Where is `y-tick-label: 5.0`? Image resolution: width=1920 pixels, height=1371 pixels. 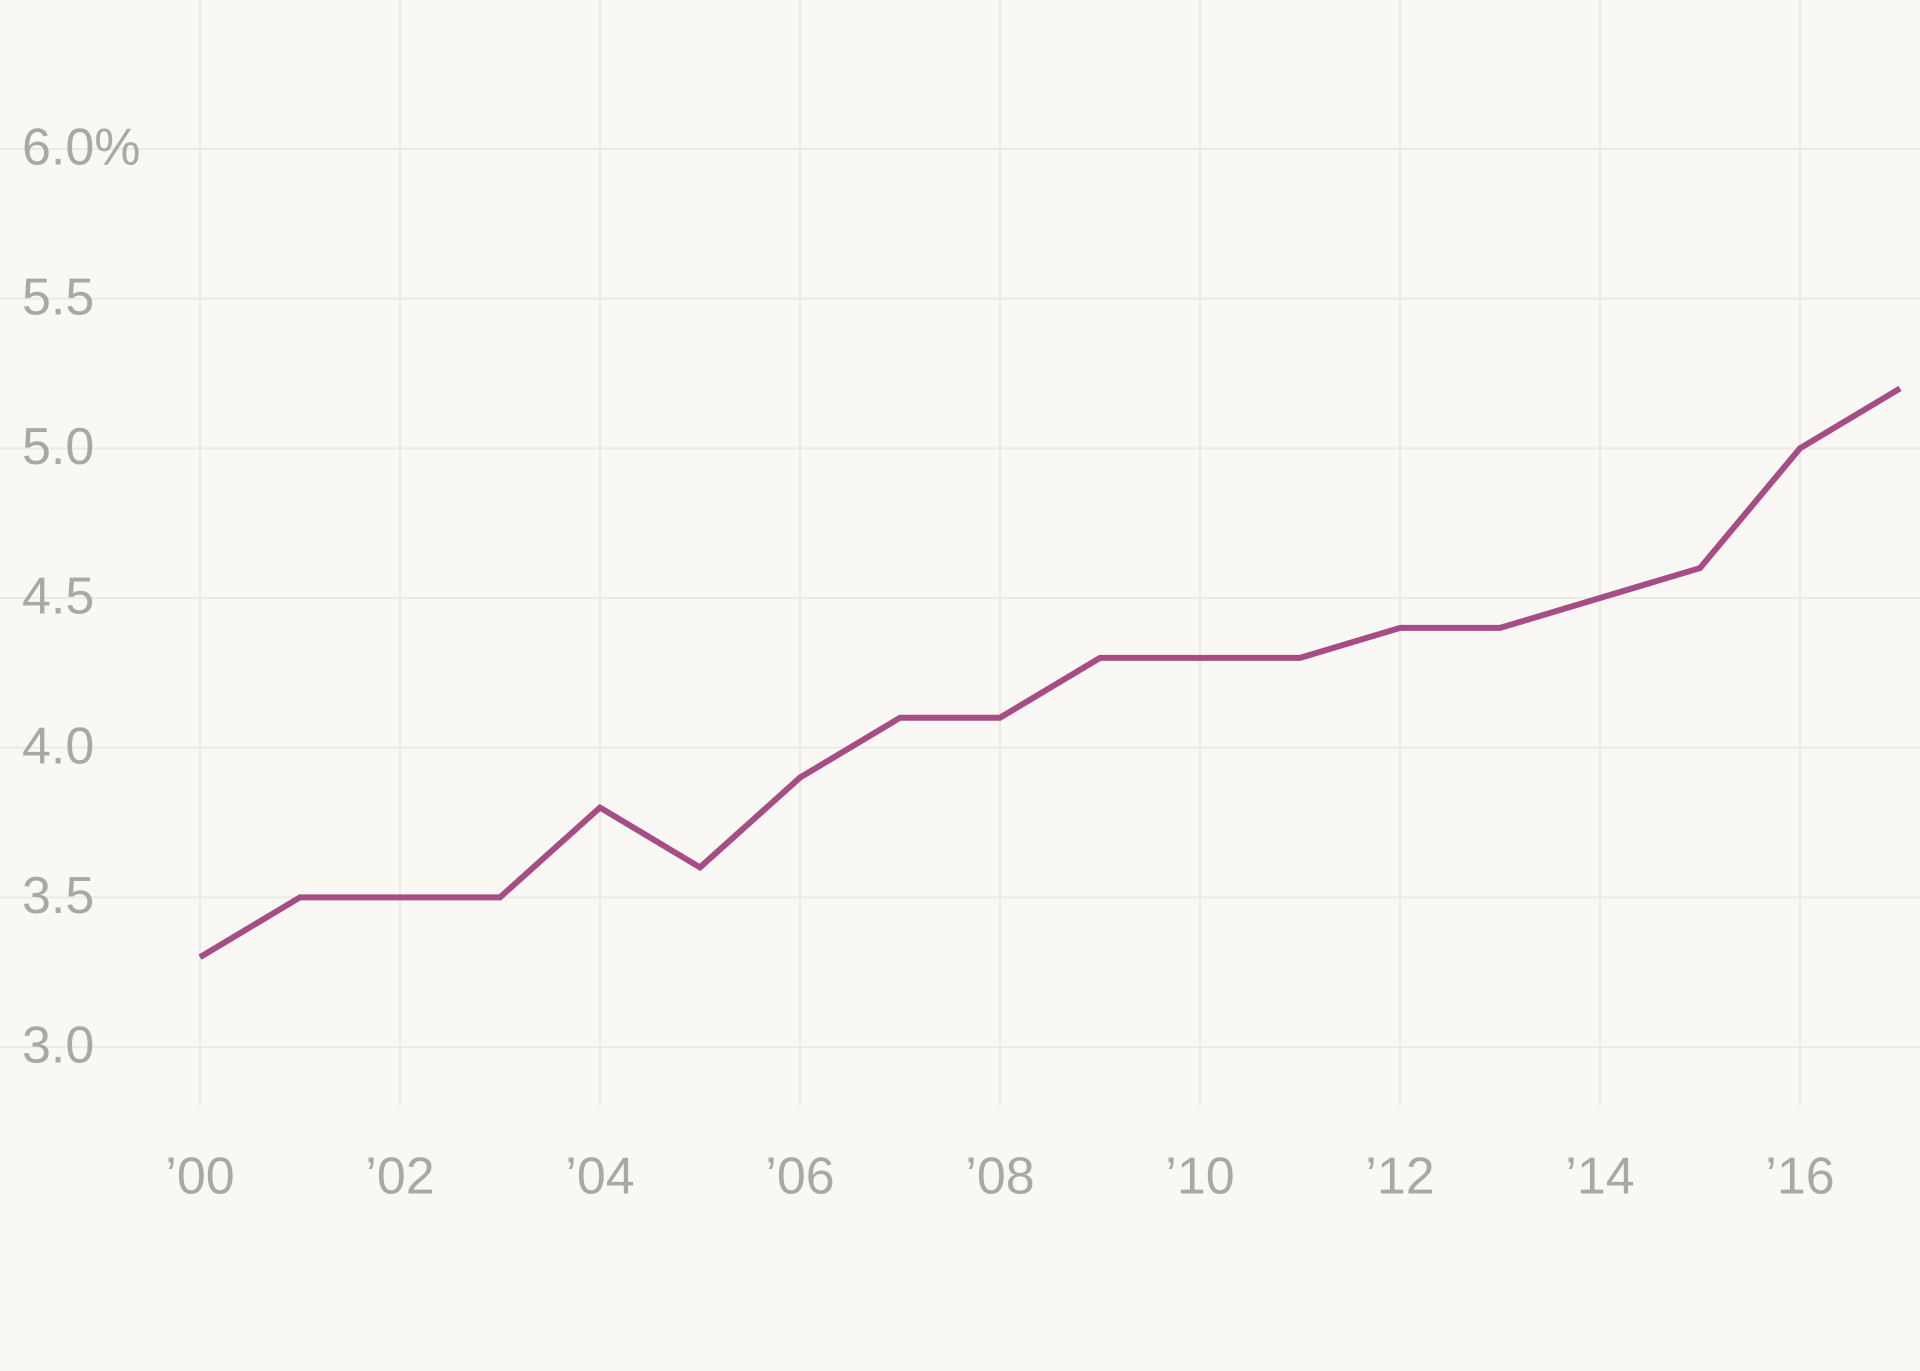 y-tick-label: 5.0 is located at coordinates (58, 447).